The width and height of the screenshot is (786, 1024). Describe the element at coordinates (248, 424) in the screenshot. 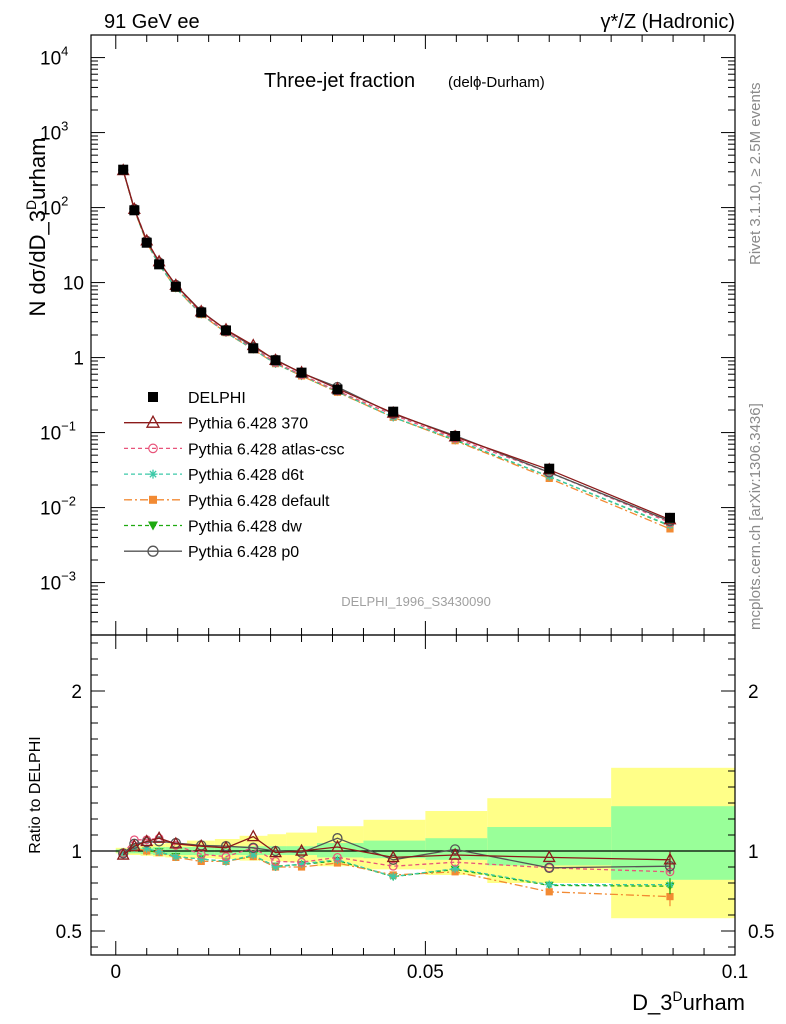

I see `legend-label-p370: Pythia 6.428 370` at that location.